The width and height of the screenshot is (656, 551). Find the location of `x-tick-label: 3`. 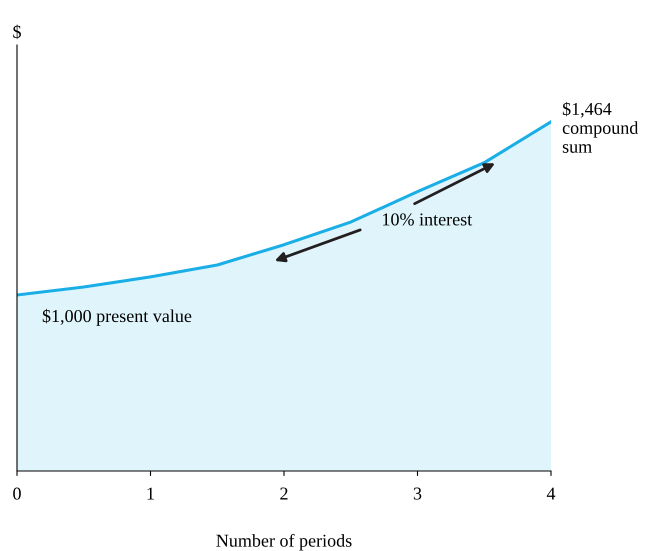

x-tick-label: 3 is located at coordinates (418, 494).